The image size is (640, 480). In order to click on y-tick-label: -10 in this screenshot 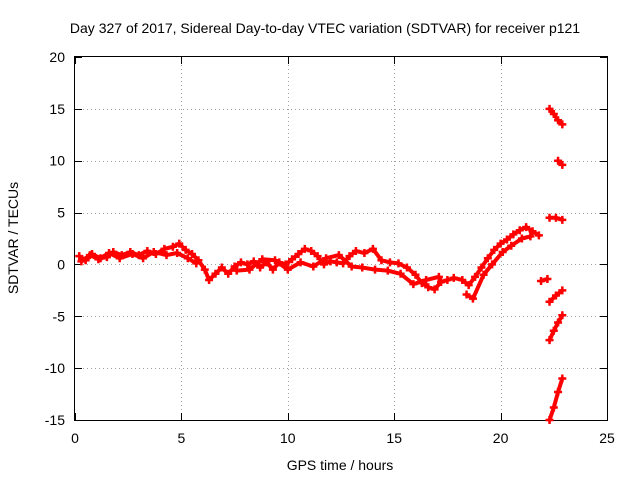, I will do `click(55, 368)`.